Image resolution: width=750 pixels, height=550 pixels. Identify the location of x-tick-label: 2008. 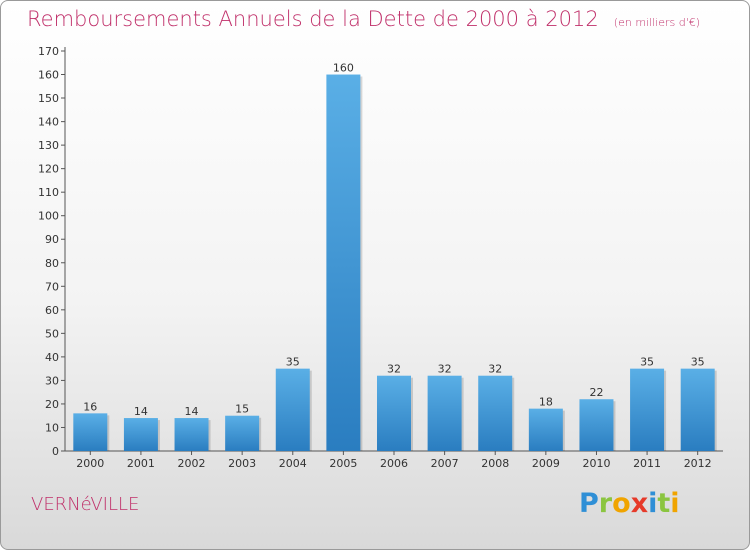
(495, 463).